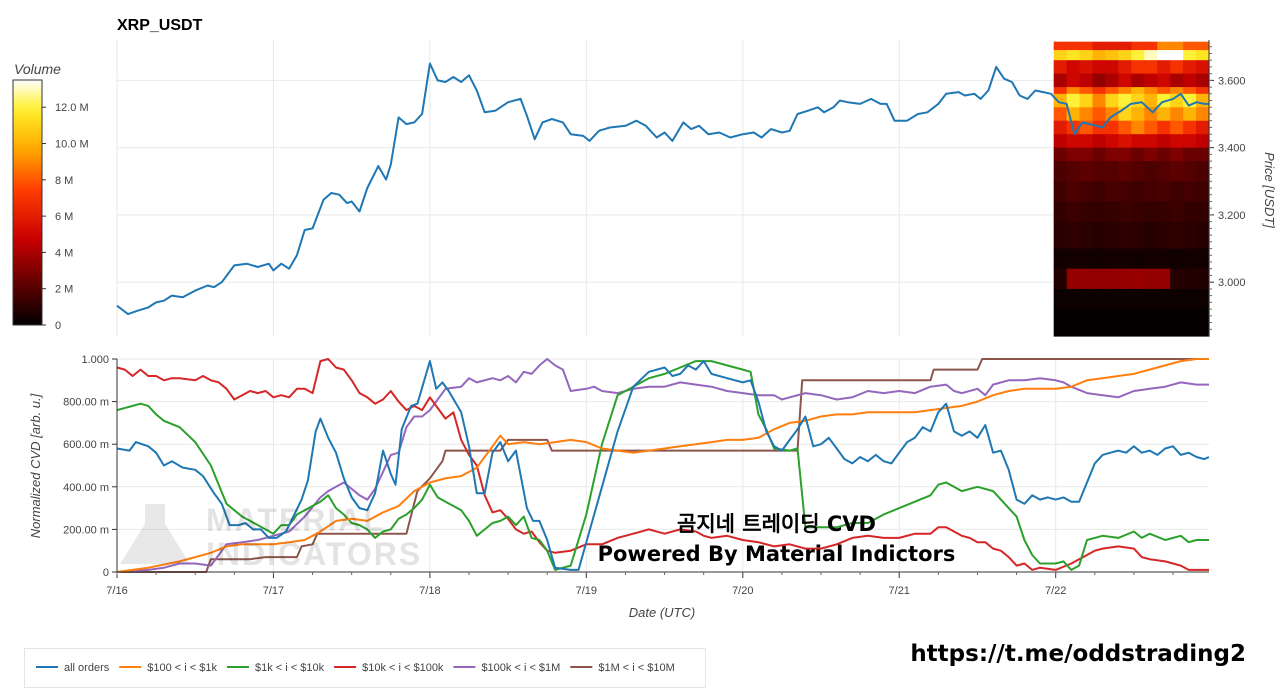 This screenshot has height=688, width=1280. What do you see at coordinates (662, 612) in the screenshot?
I see `date-axis-title: Date (UTC)` at bounding box center [662, 612].